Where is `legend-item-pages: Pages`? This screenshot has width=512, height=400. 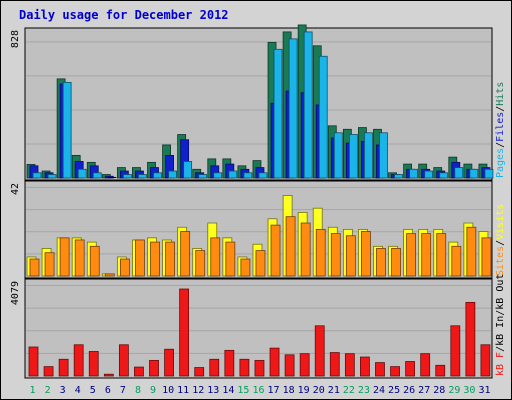 legend-item-pages: Pages is located at coordinates (500, 163).